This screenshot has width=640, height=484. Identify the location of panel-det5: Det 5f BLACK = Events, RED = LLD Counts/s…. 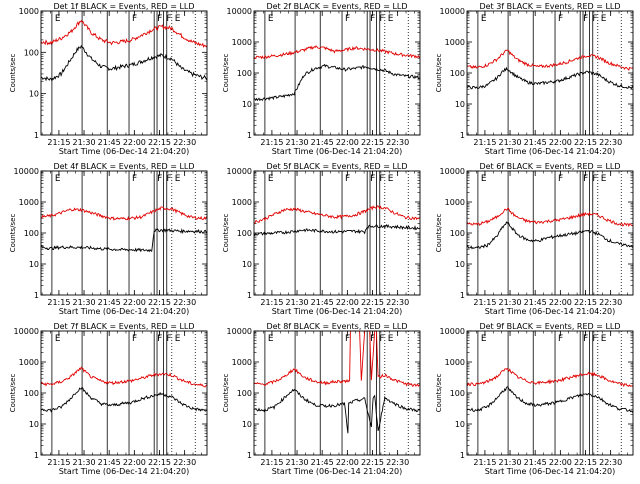
(321, 239).